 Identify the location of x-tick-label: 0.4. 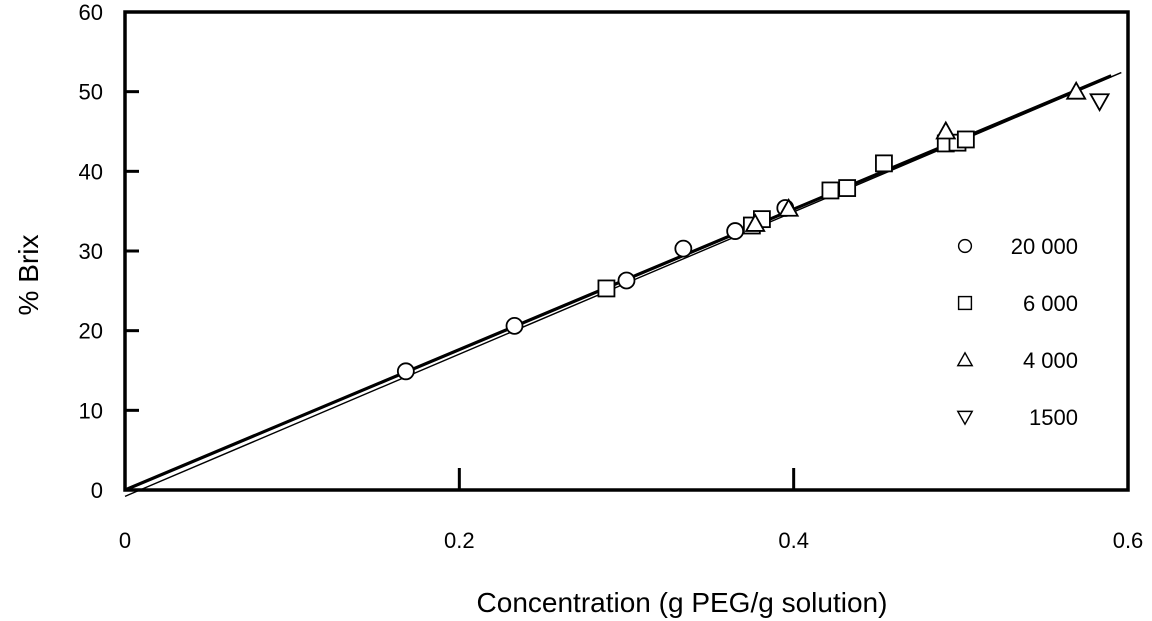
(793, 540).